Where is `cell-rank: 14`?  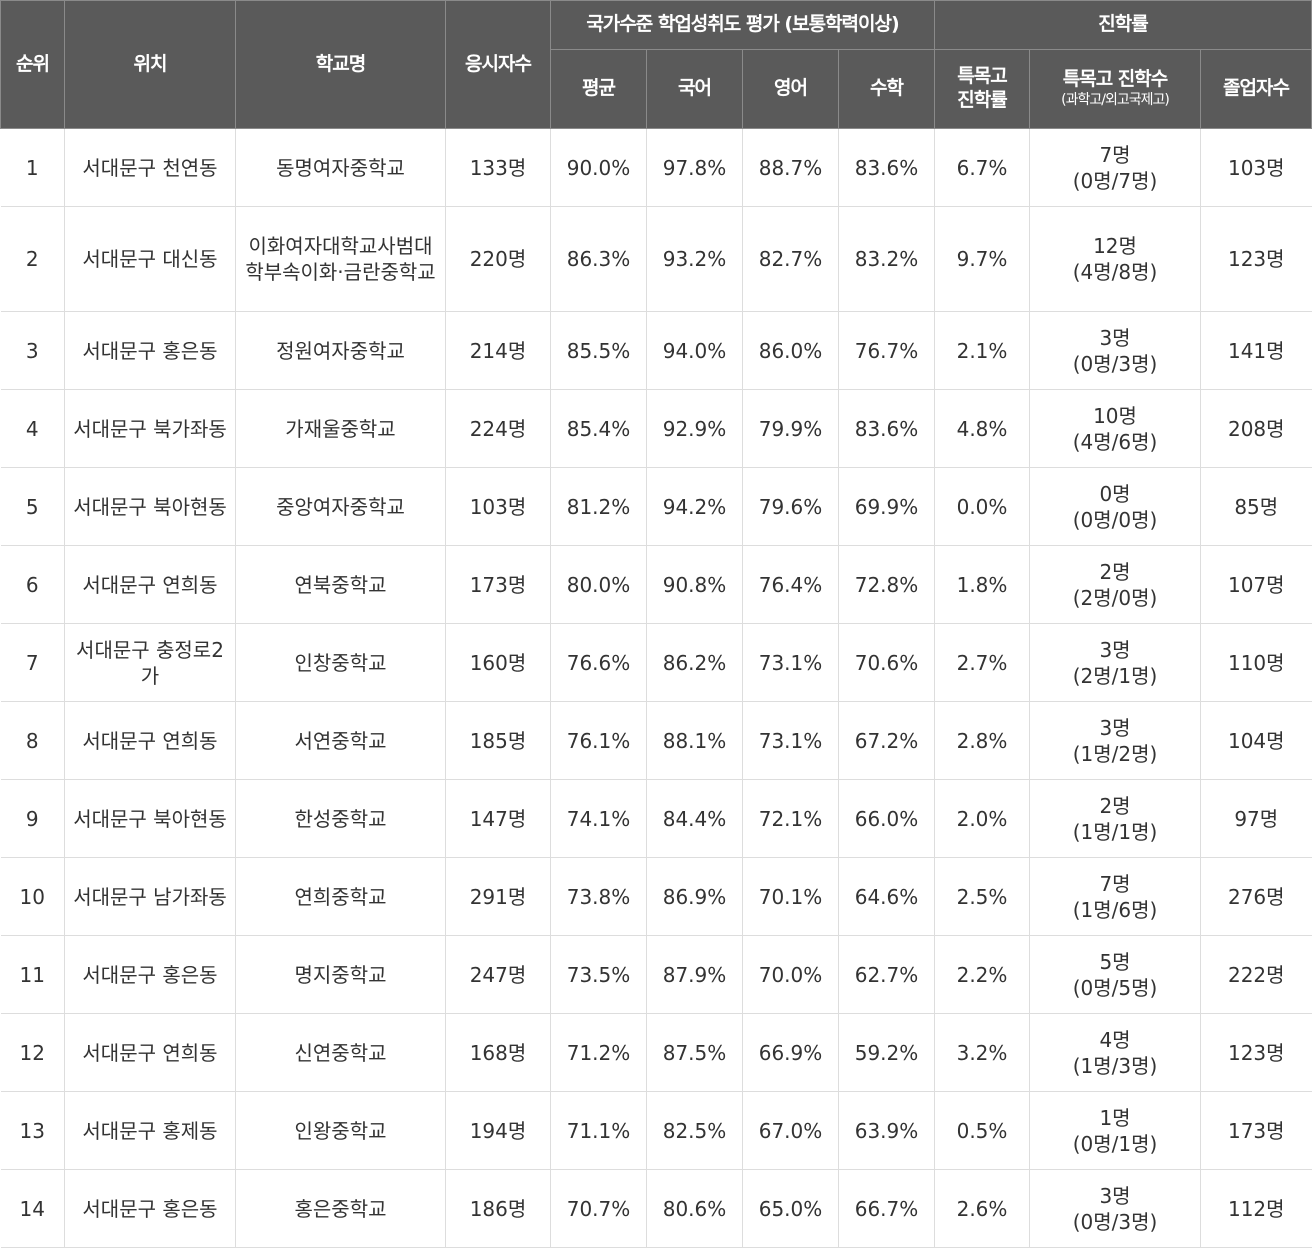 cell-rank: 14 is located at coordinates (32, 1208).